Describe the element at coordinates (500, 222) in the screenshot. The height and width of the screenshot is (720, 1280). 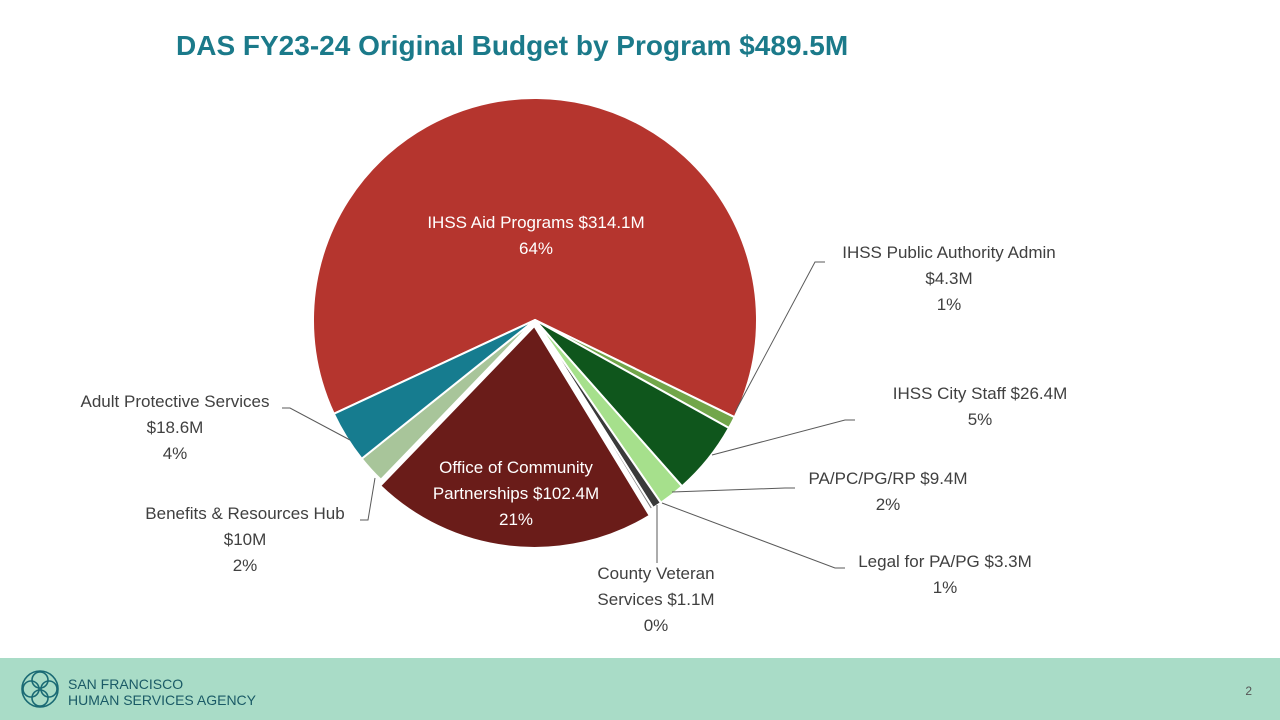
I see `category-label: IHSS Aid Programs` at that location.